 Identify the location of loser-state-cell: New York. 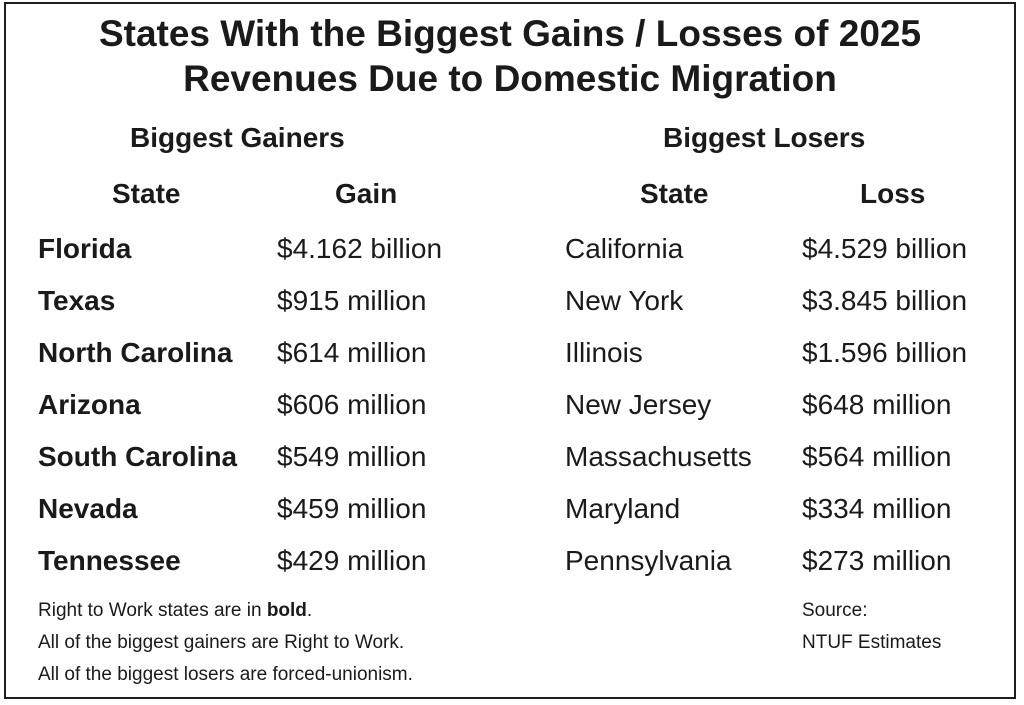
(624, 300).